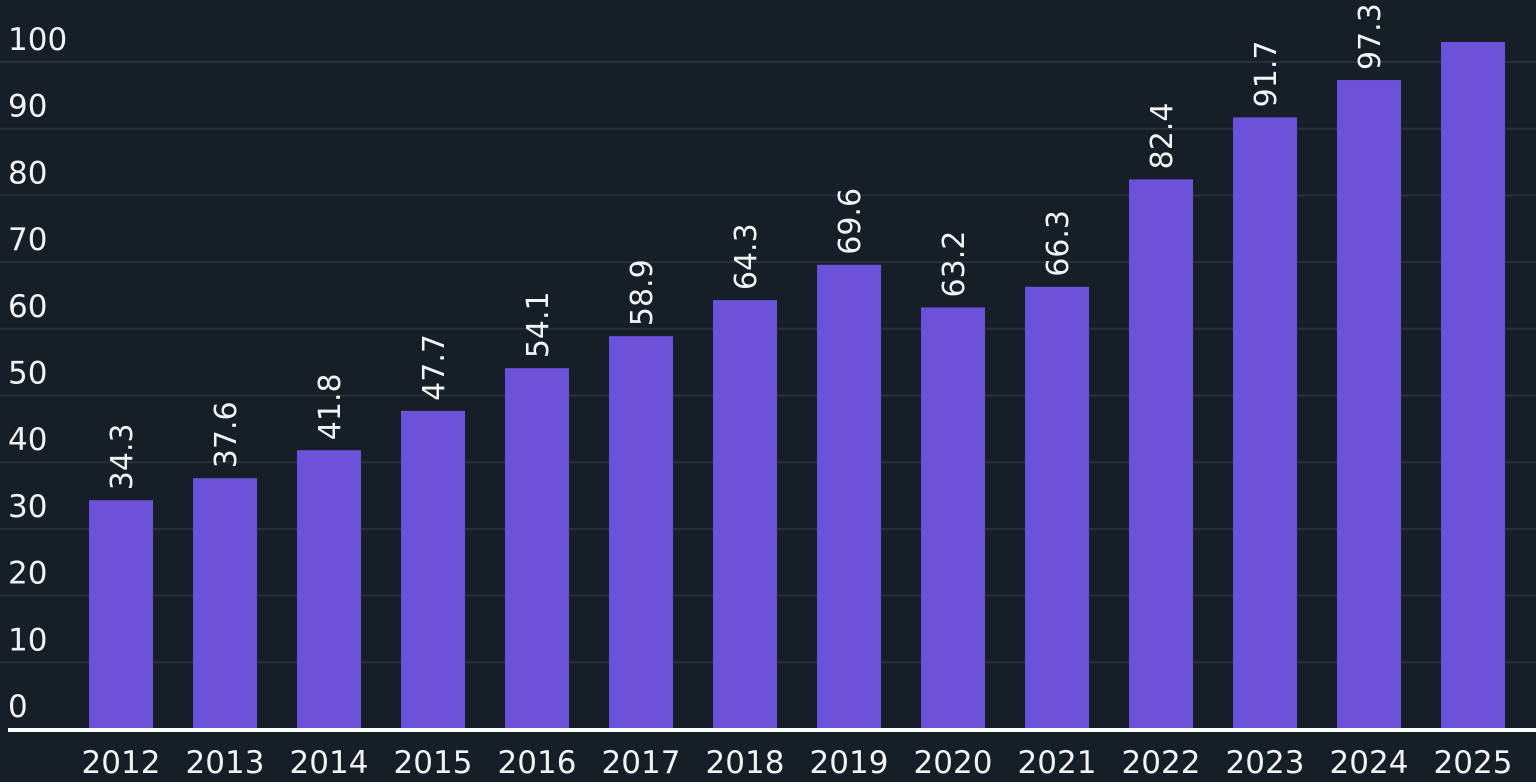  Describe the element at coordinates (27, 173) in the screenshot. I see `y-tick-label: 80` at that location.